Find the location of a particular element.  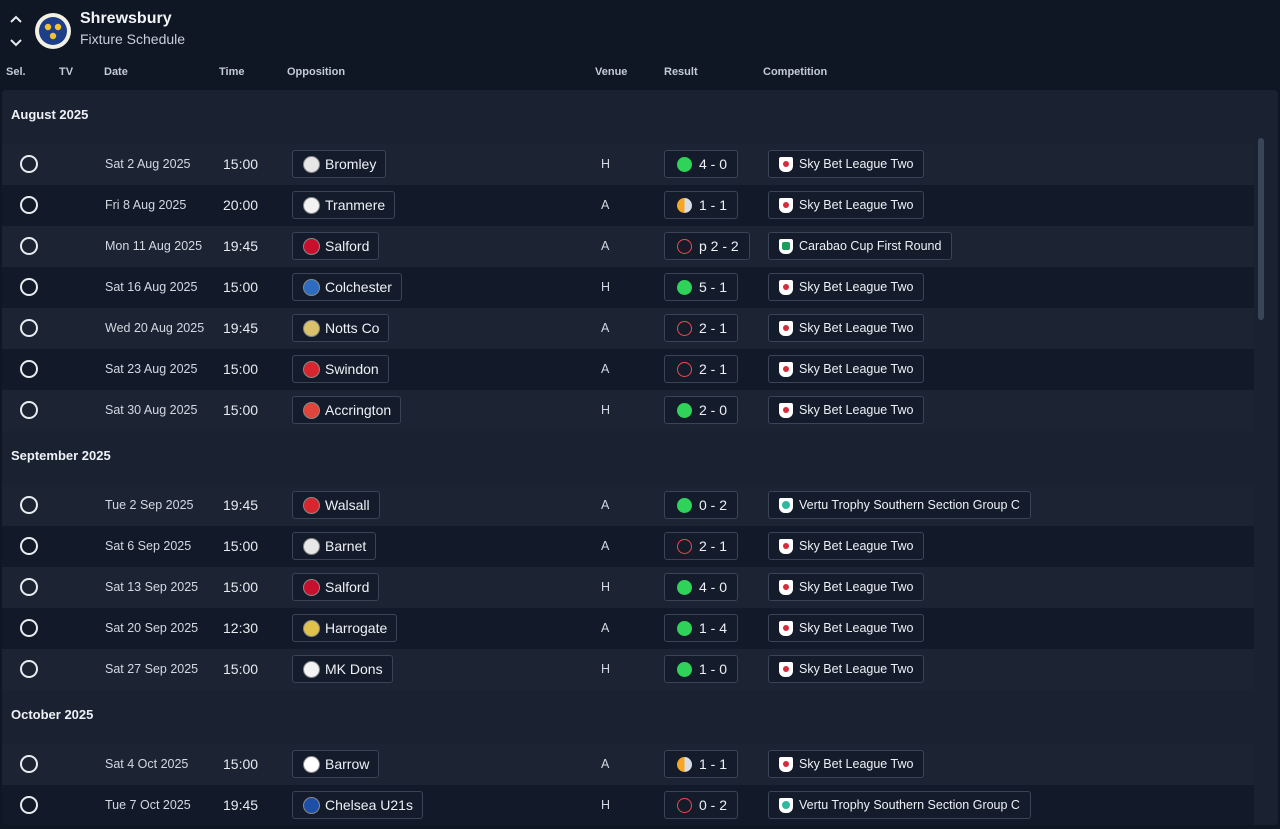

opposition-button: Swindon is located at coordinates (340, 369).